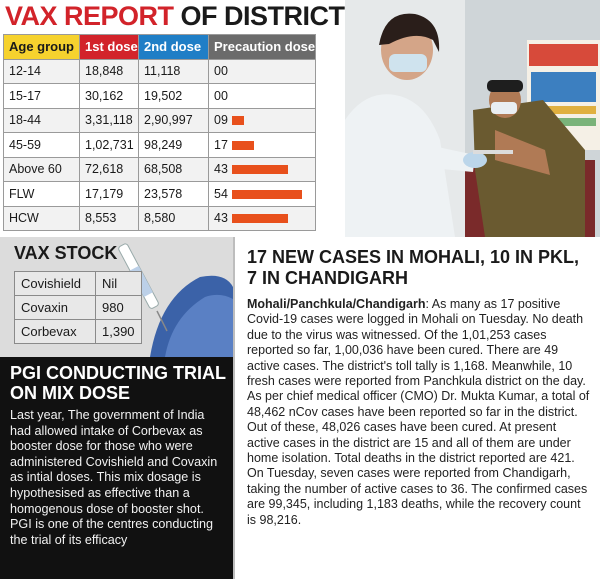  I want to click on vax-stock-title: VAX STOCK, so click(66, 253).